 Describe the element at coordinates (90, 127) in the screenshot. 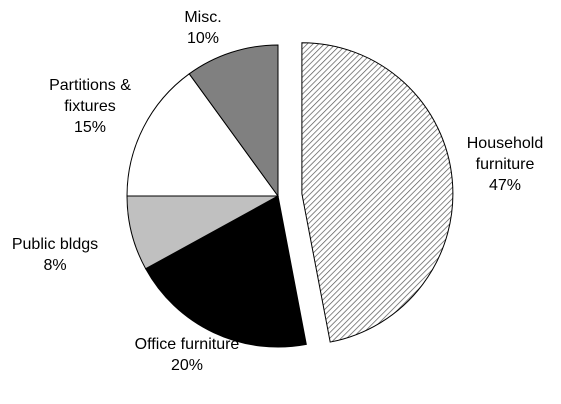

I see `value-label: 15%` at that location.